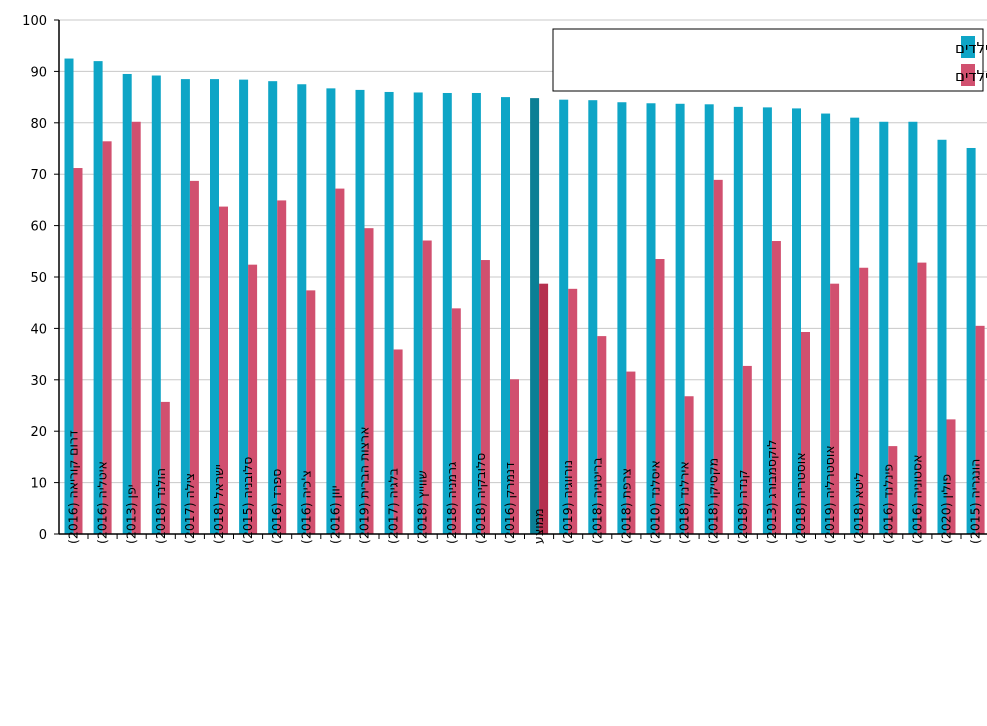 The height and width of the screenshot is (726, 987). Describe the element at coordinates (276, 506) in the screenshot. I see `category-label: ספרד (2016)` at that location.